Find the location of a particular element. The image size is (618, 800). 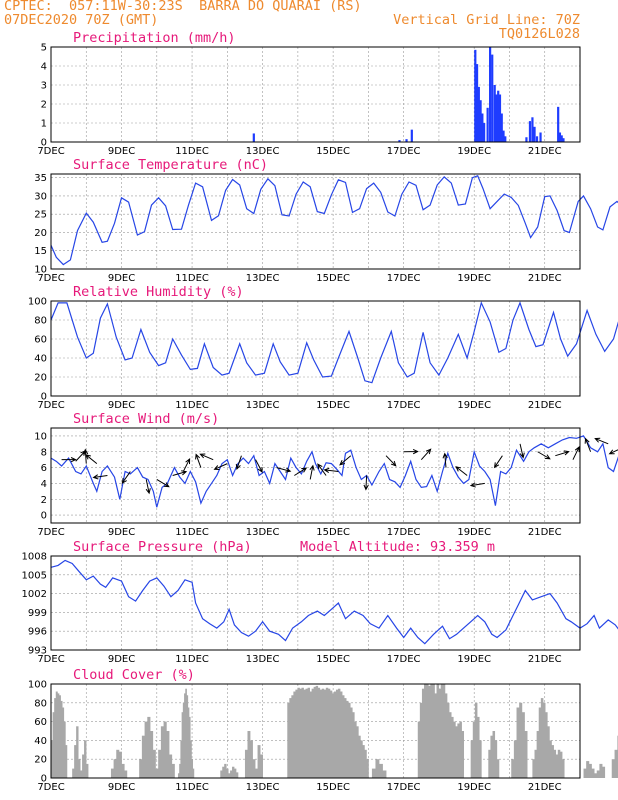

x-tick-label: 11DEC is located at coordinates (192, 787).